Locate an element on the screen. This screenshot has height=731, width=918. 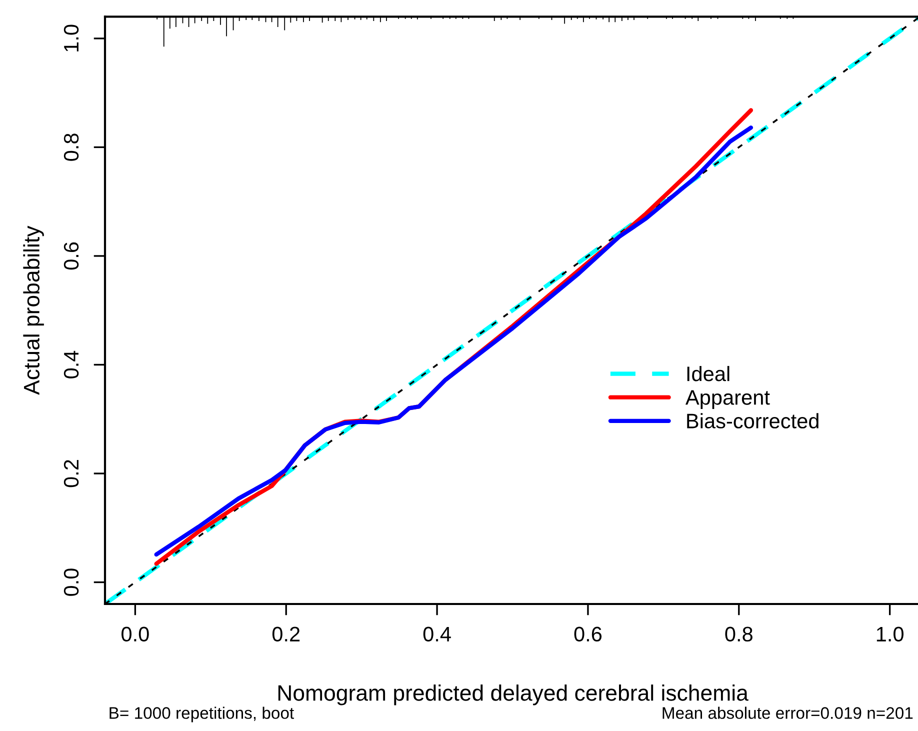
legend-label: Ideal is located at coordinates (708, 374).